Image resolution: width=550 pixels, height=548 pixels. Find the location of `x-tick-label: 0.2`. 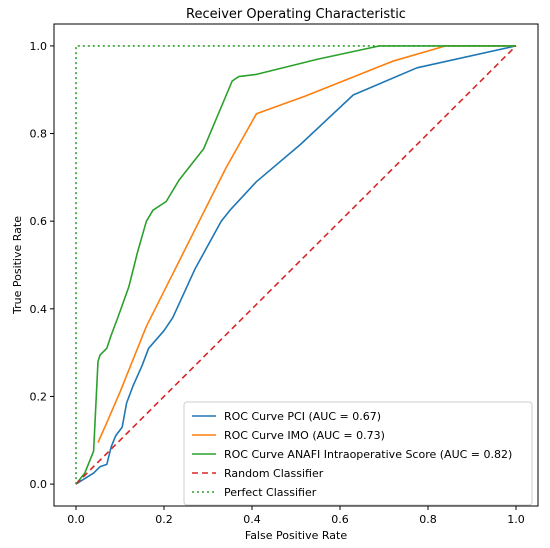

x-tick-label: 0.2 is located at coordinates (164, 519).